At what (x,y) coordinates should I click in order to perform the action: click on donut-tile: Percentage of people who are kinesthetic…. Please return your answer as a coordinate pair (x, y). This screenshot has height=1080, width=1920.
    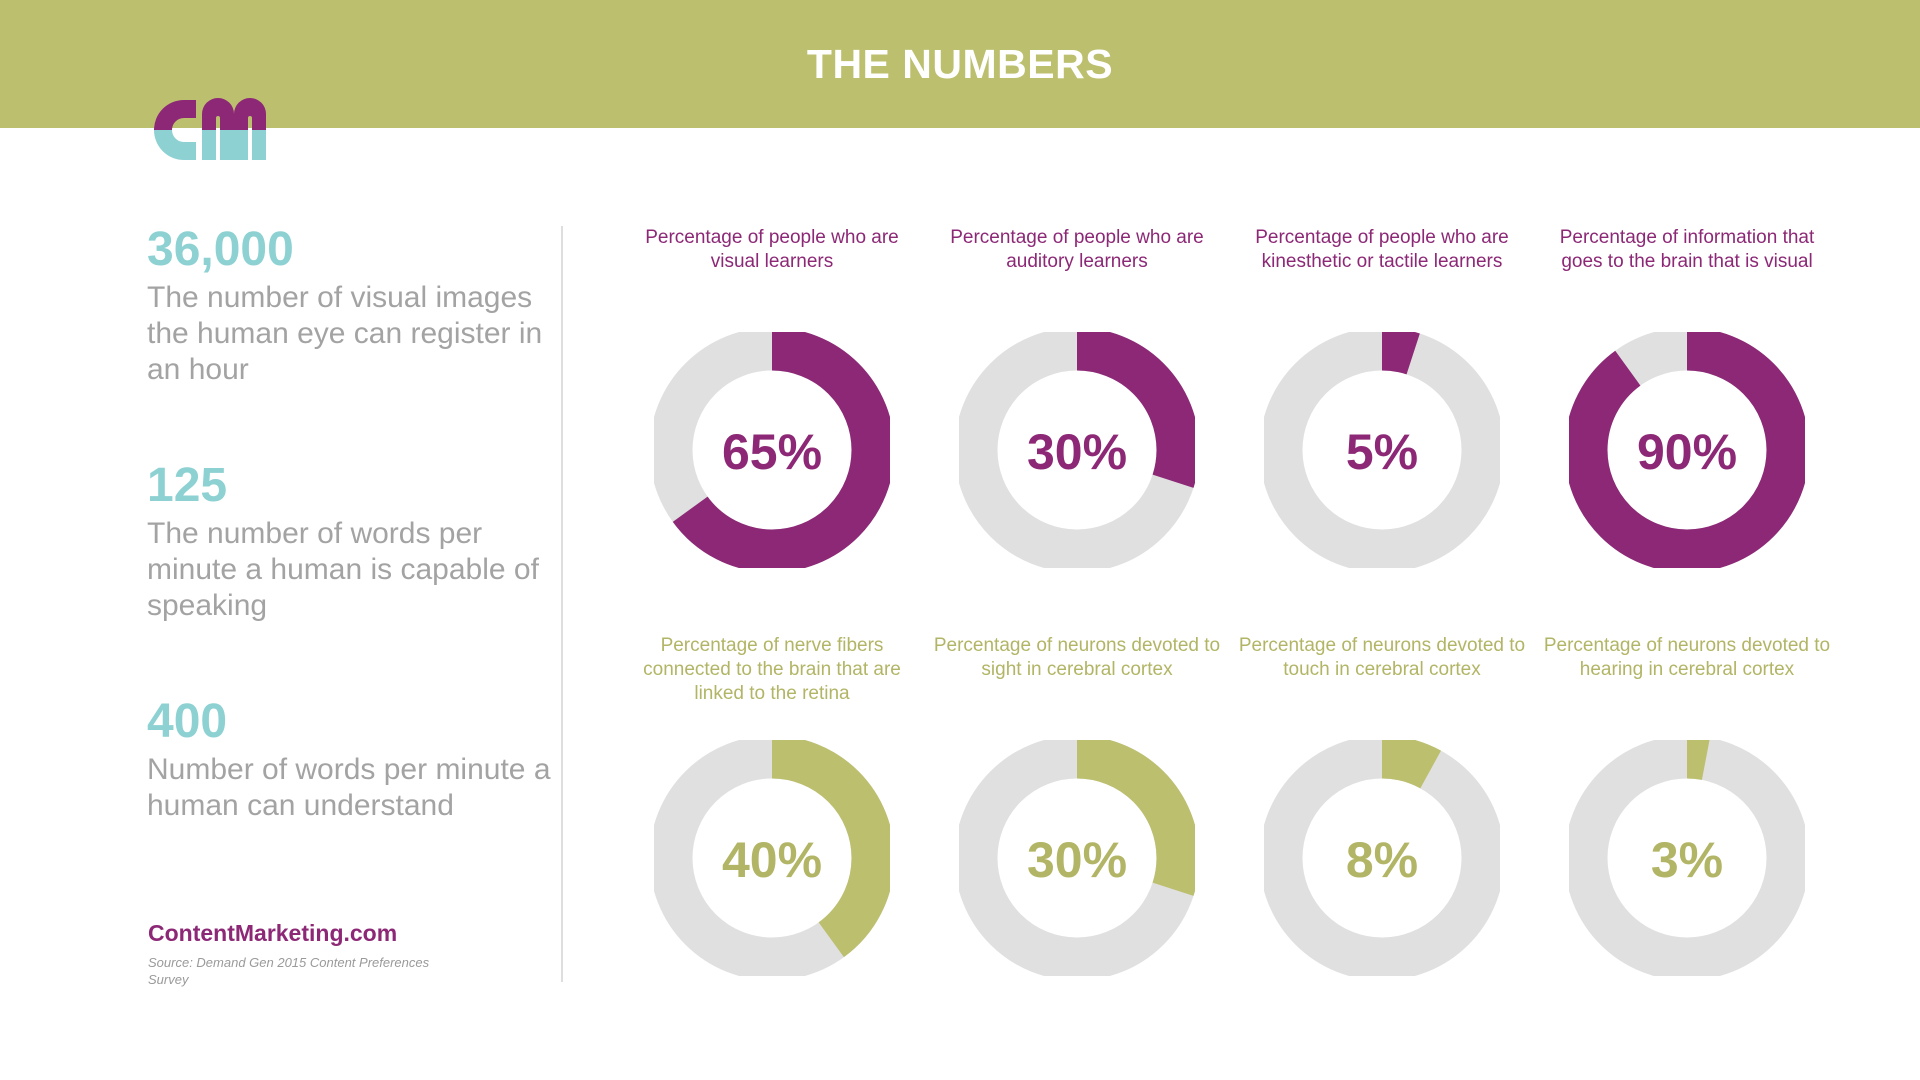
    Looking at the image, I should click on (1382, 416).